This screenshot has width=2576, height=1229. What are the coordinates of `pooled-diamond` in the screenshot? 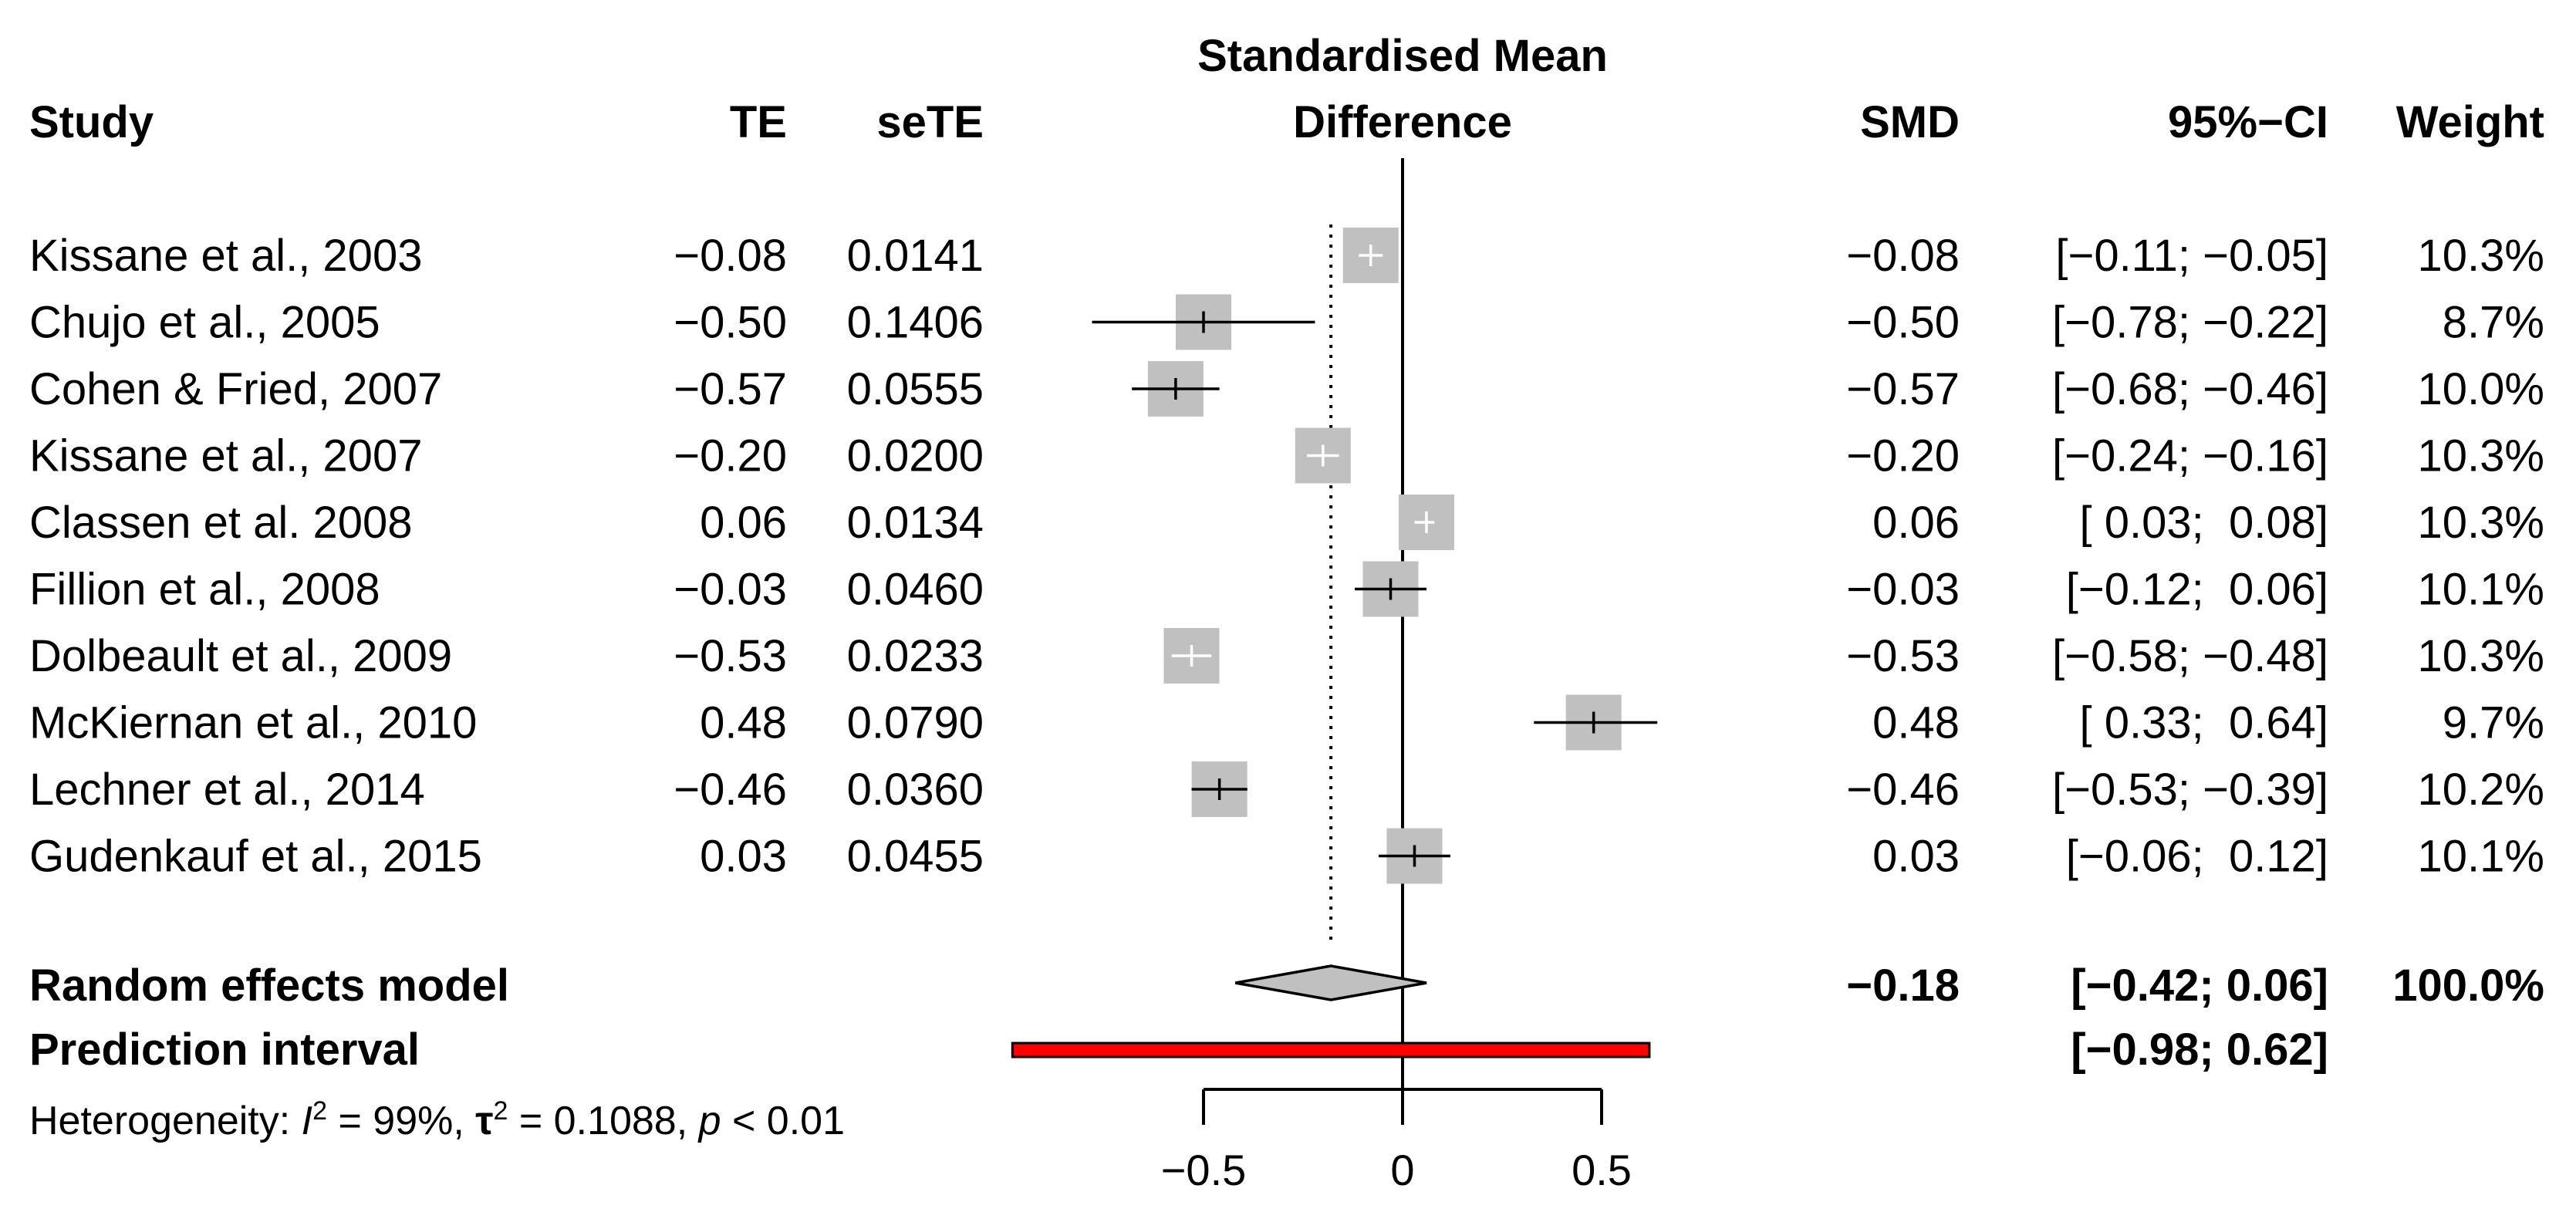 It's located at (1330, 982).